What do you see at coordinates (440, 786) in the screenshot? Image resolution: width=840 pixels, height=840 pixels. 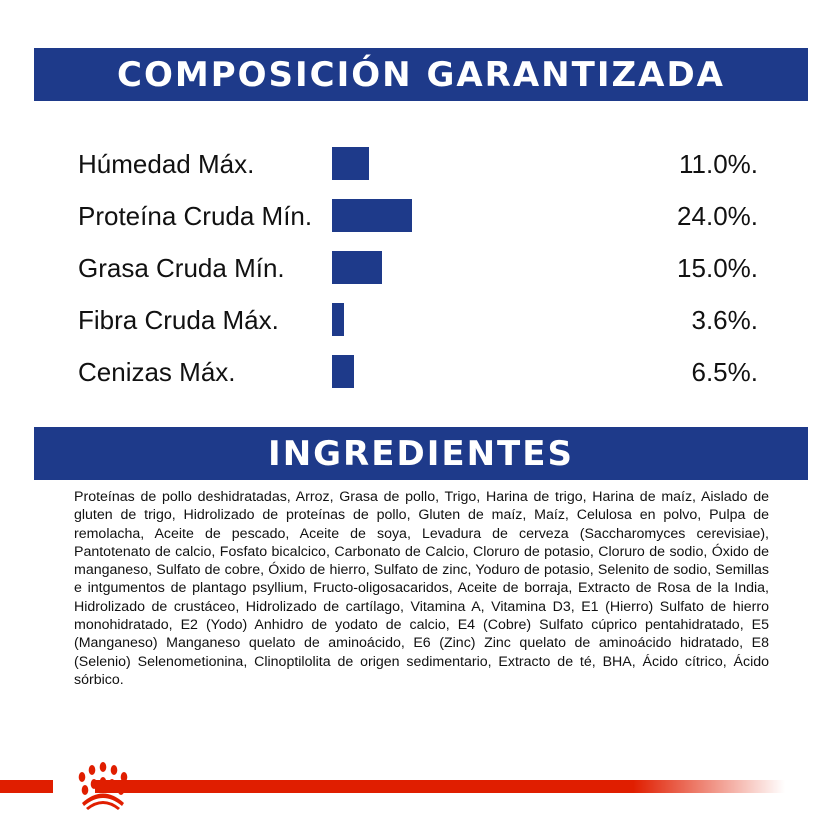 I see `footer-line-right` at bounding box center [440, 786].